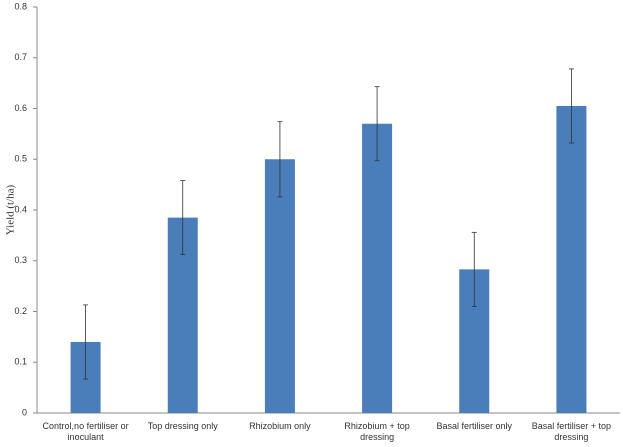 The width and height of the screenshot is (623, 447). Describe the element at coordinates (20, 159) in the screenshot. I see `y-tick-label: 0.5` at that location.